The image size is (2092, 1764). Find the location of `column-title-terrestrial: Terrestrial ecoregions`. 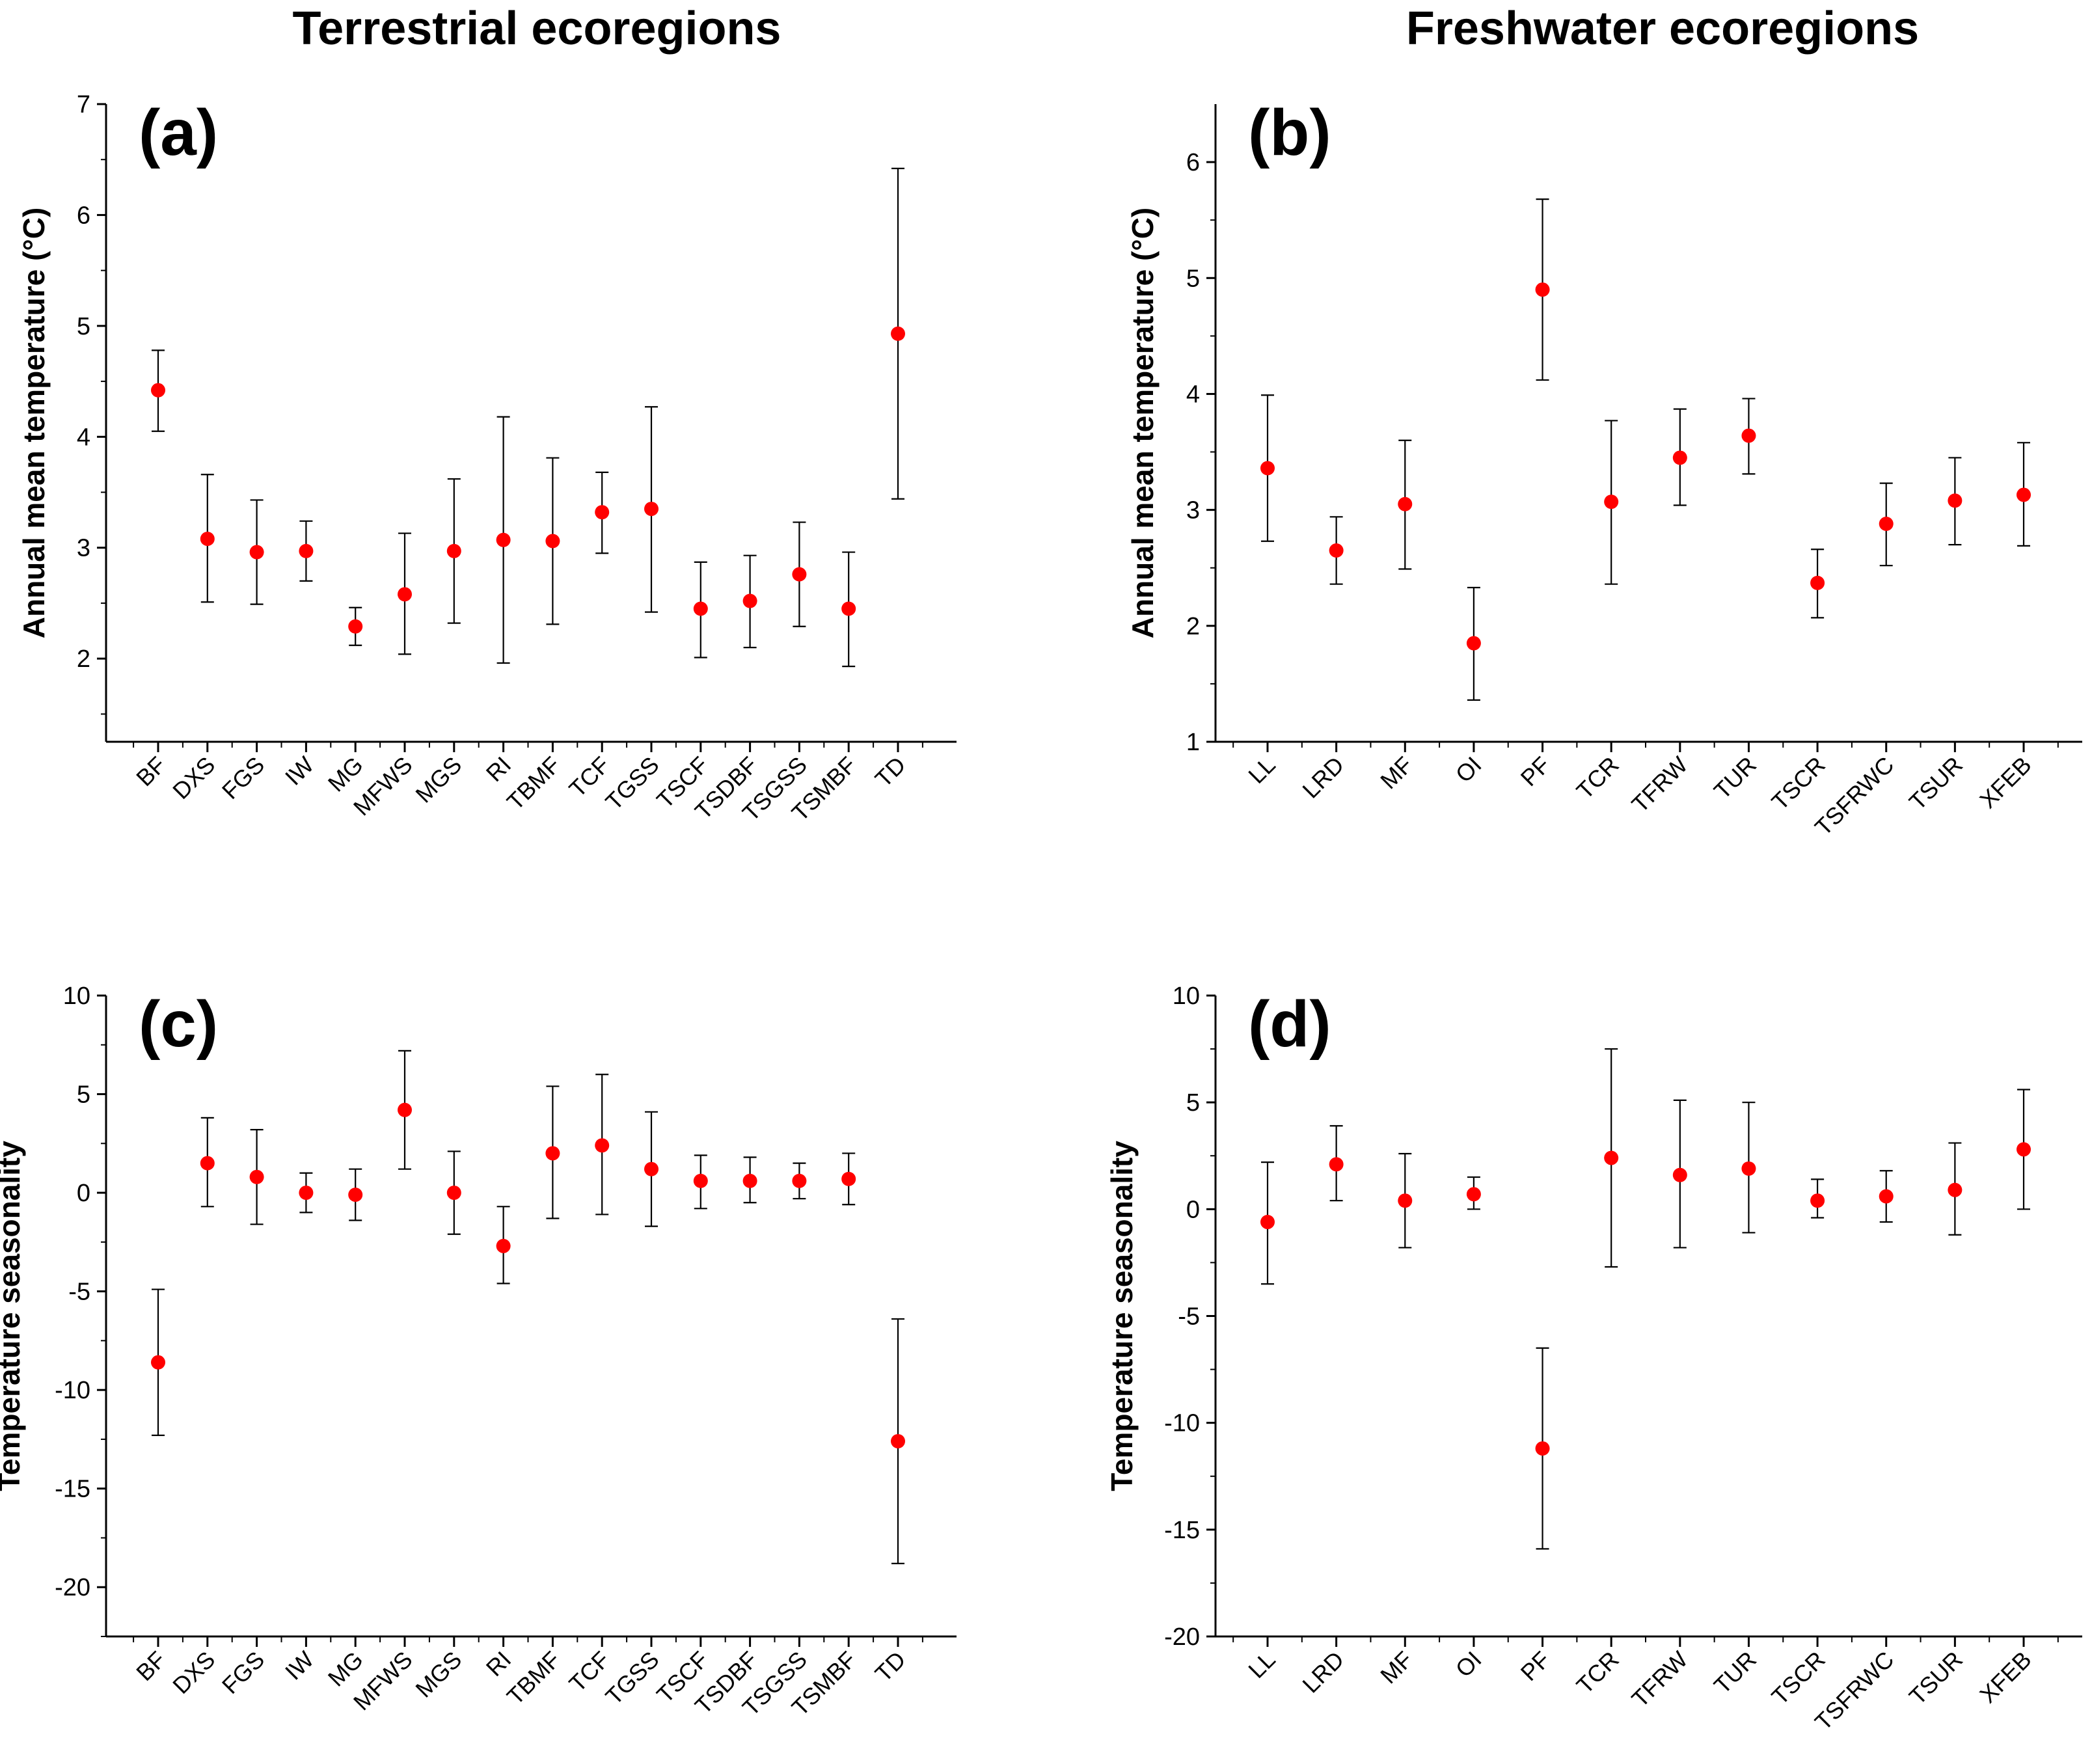

column-title-terrestrial: Terrestrial ecoregions is located at coordinates (537, 29).